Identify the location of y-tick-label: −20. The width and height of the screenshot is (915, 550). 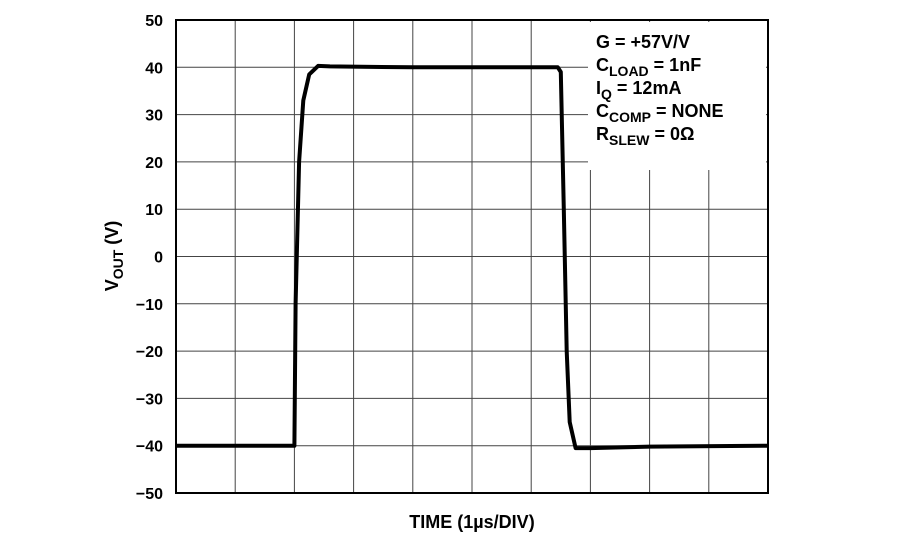
(149, 352).